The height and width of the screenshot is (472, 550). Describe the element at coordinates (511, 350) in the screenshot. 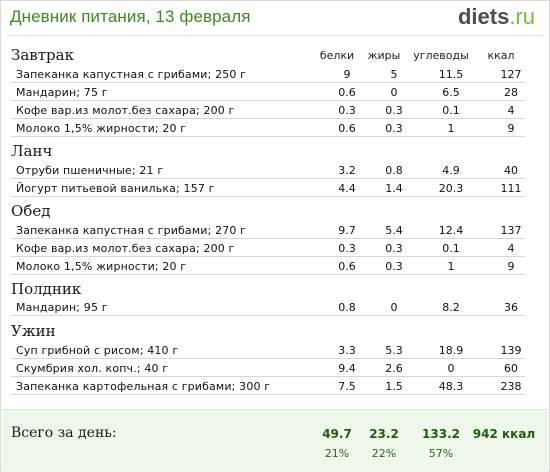

I see `food-kcal: 139` at that location.